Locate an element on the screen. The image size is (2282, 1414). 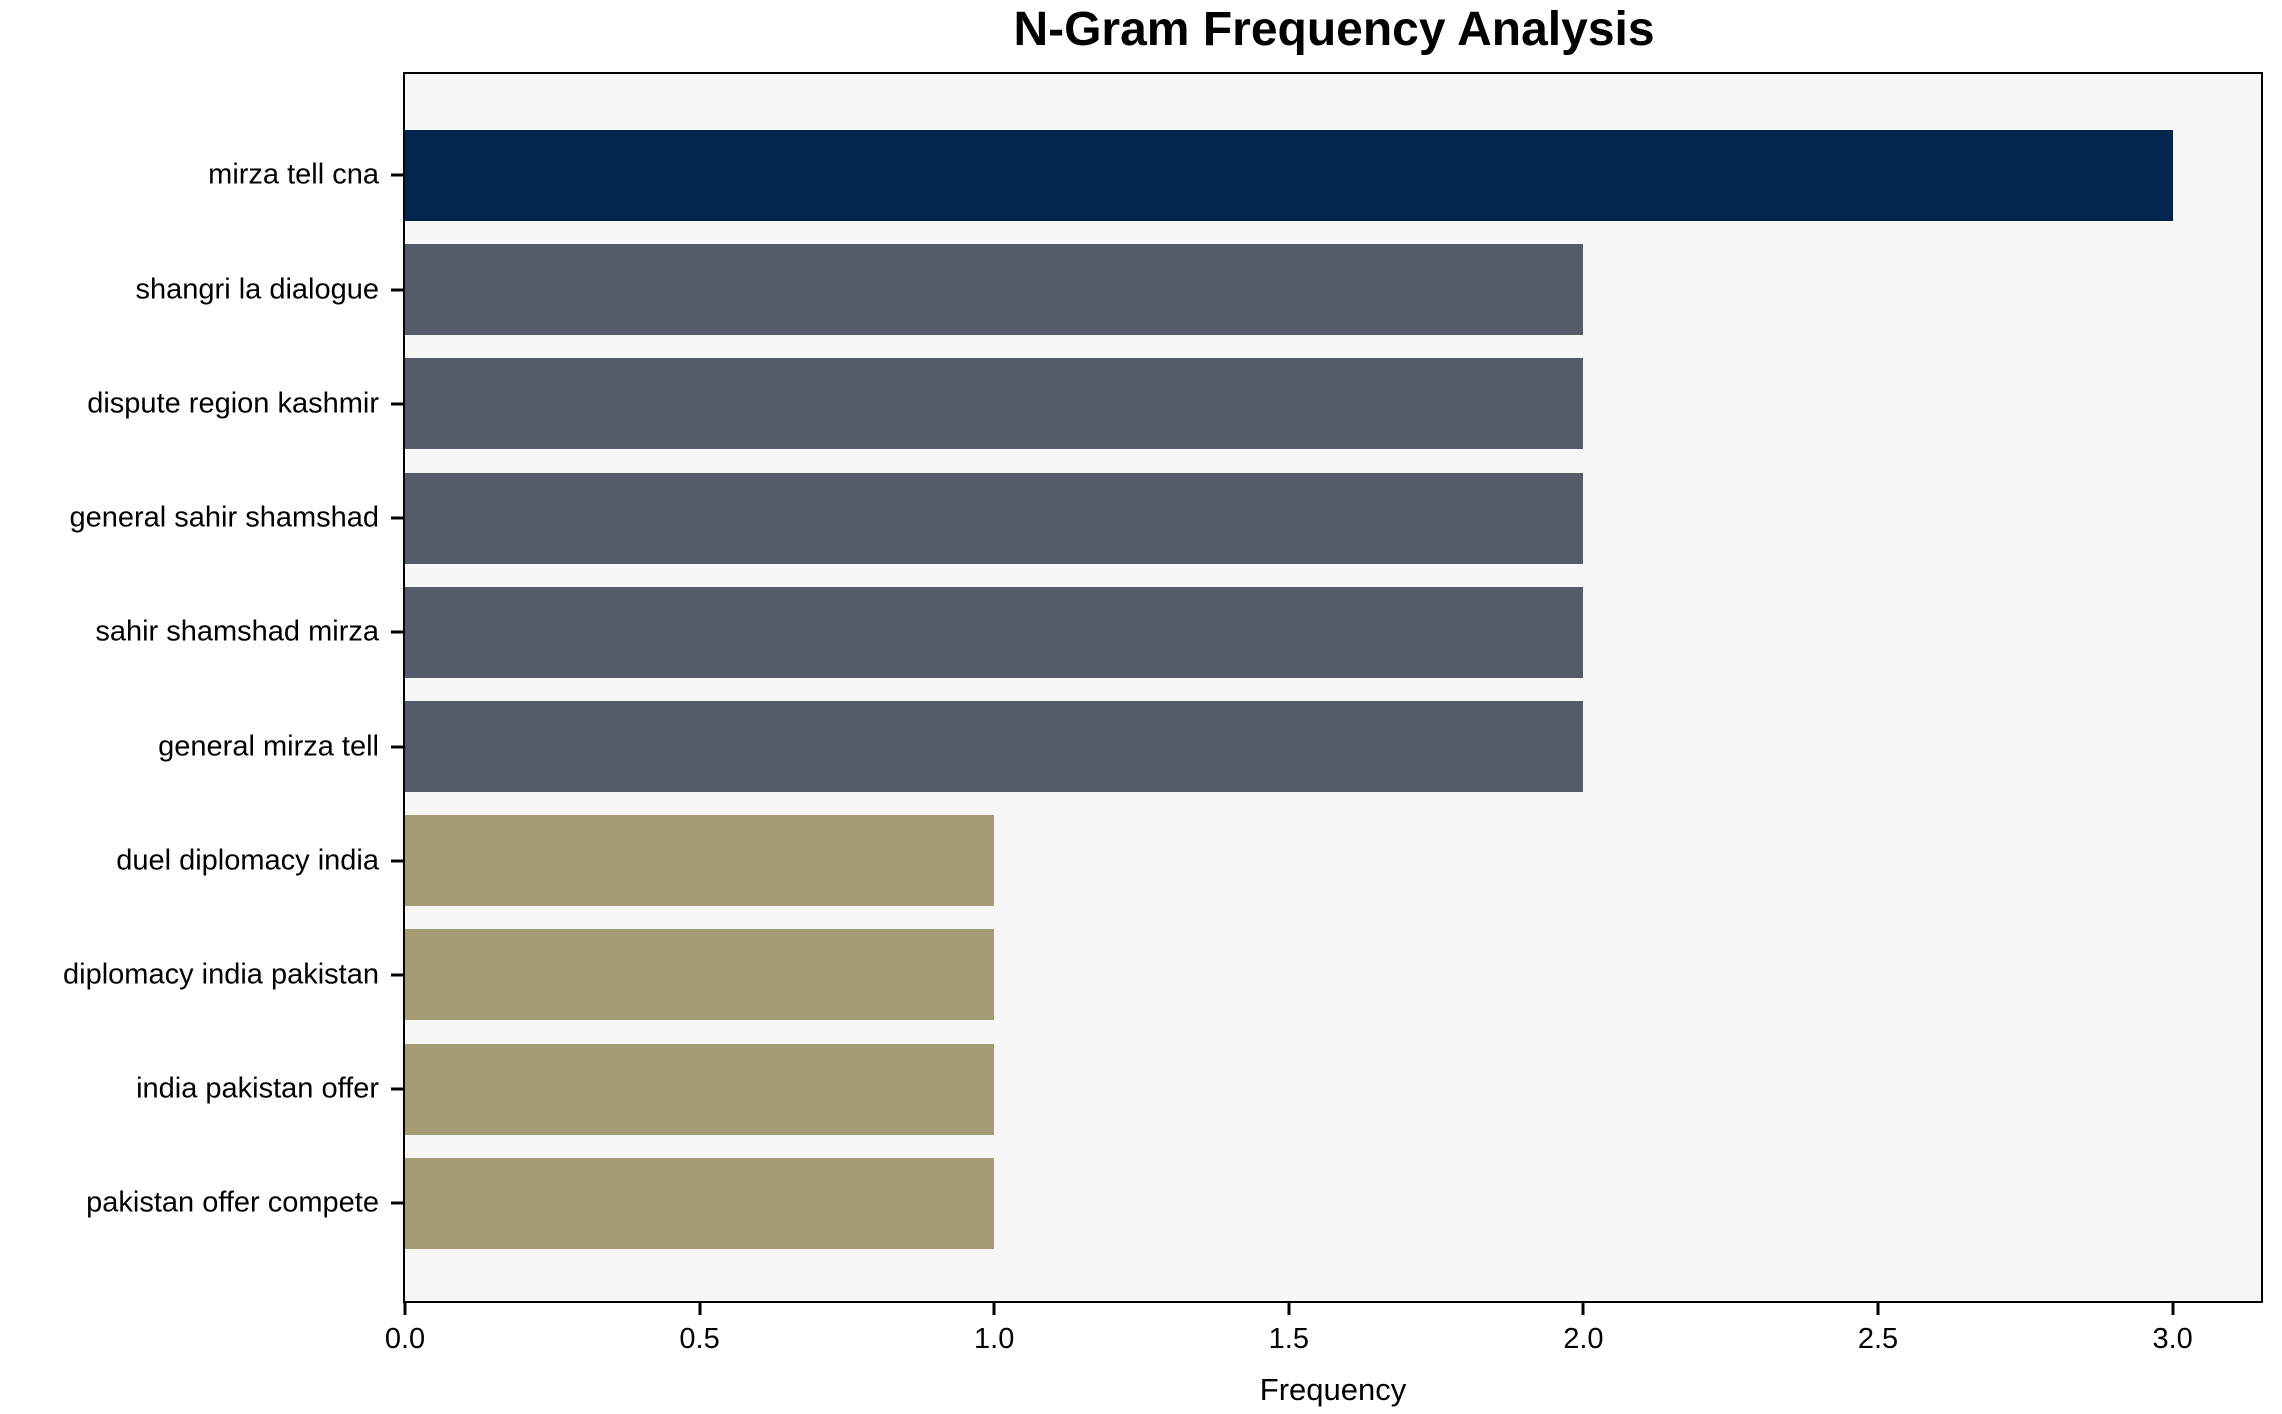
y-tick-label: dispute region kashmir is located at coordinates (233, 403).